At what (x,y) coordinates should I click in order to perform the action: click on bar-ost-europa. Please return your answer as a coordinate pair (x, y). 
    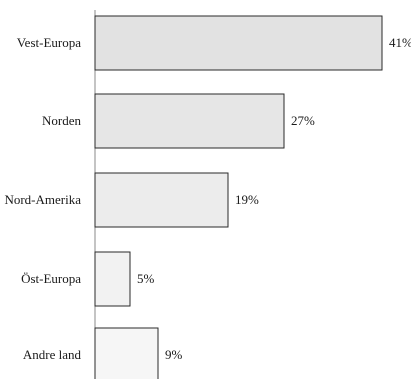
    Looking at the image, I should click on (112, 279).